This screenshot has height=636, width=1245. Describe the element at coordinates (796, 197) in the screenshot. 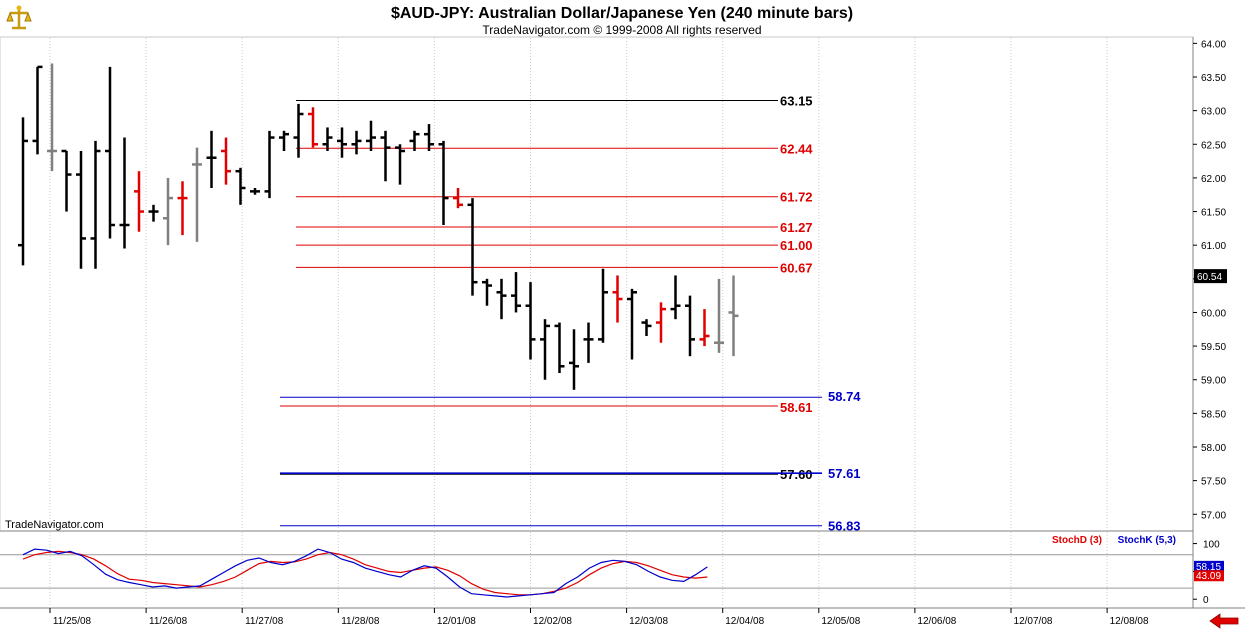

I see `level-label: 61.72` at that location.